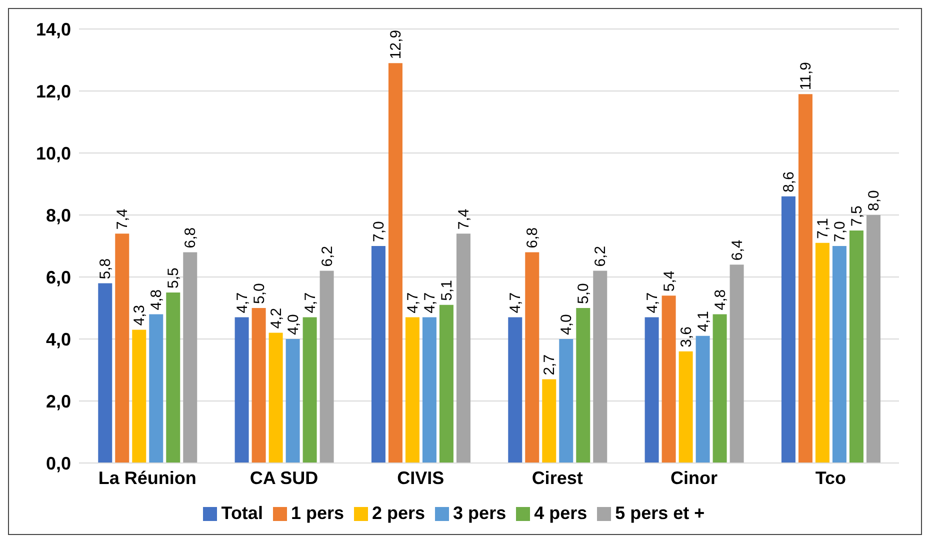  I want to click on data-label: 3,6, so click(686, 337).